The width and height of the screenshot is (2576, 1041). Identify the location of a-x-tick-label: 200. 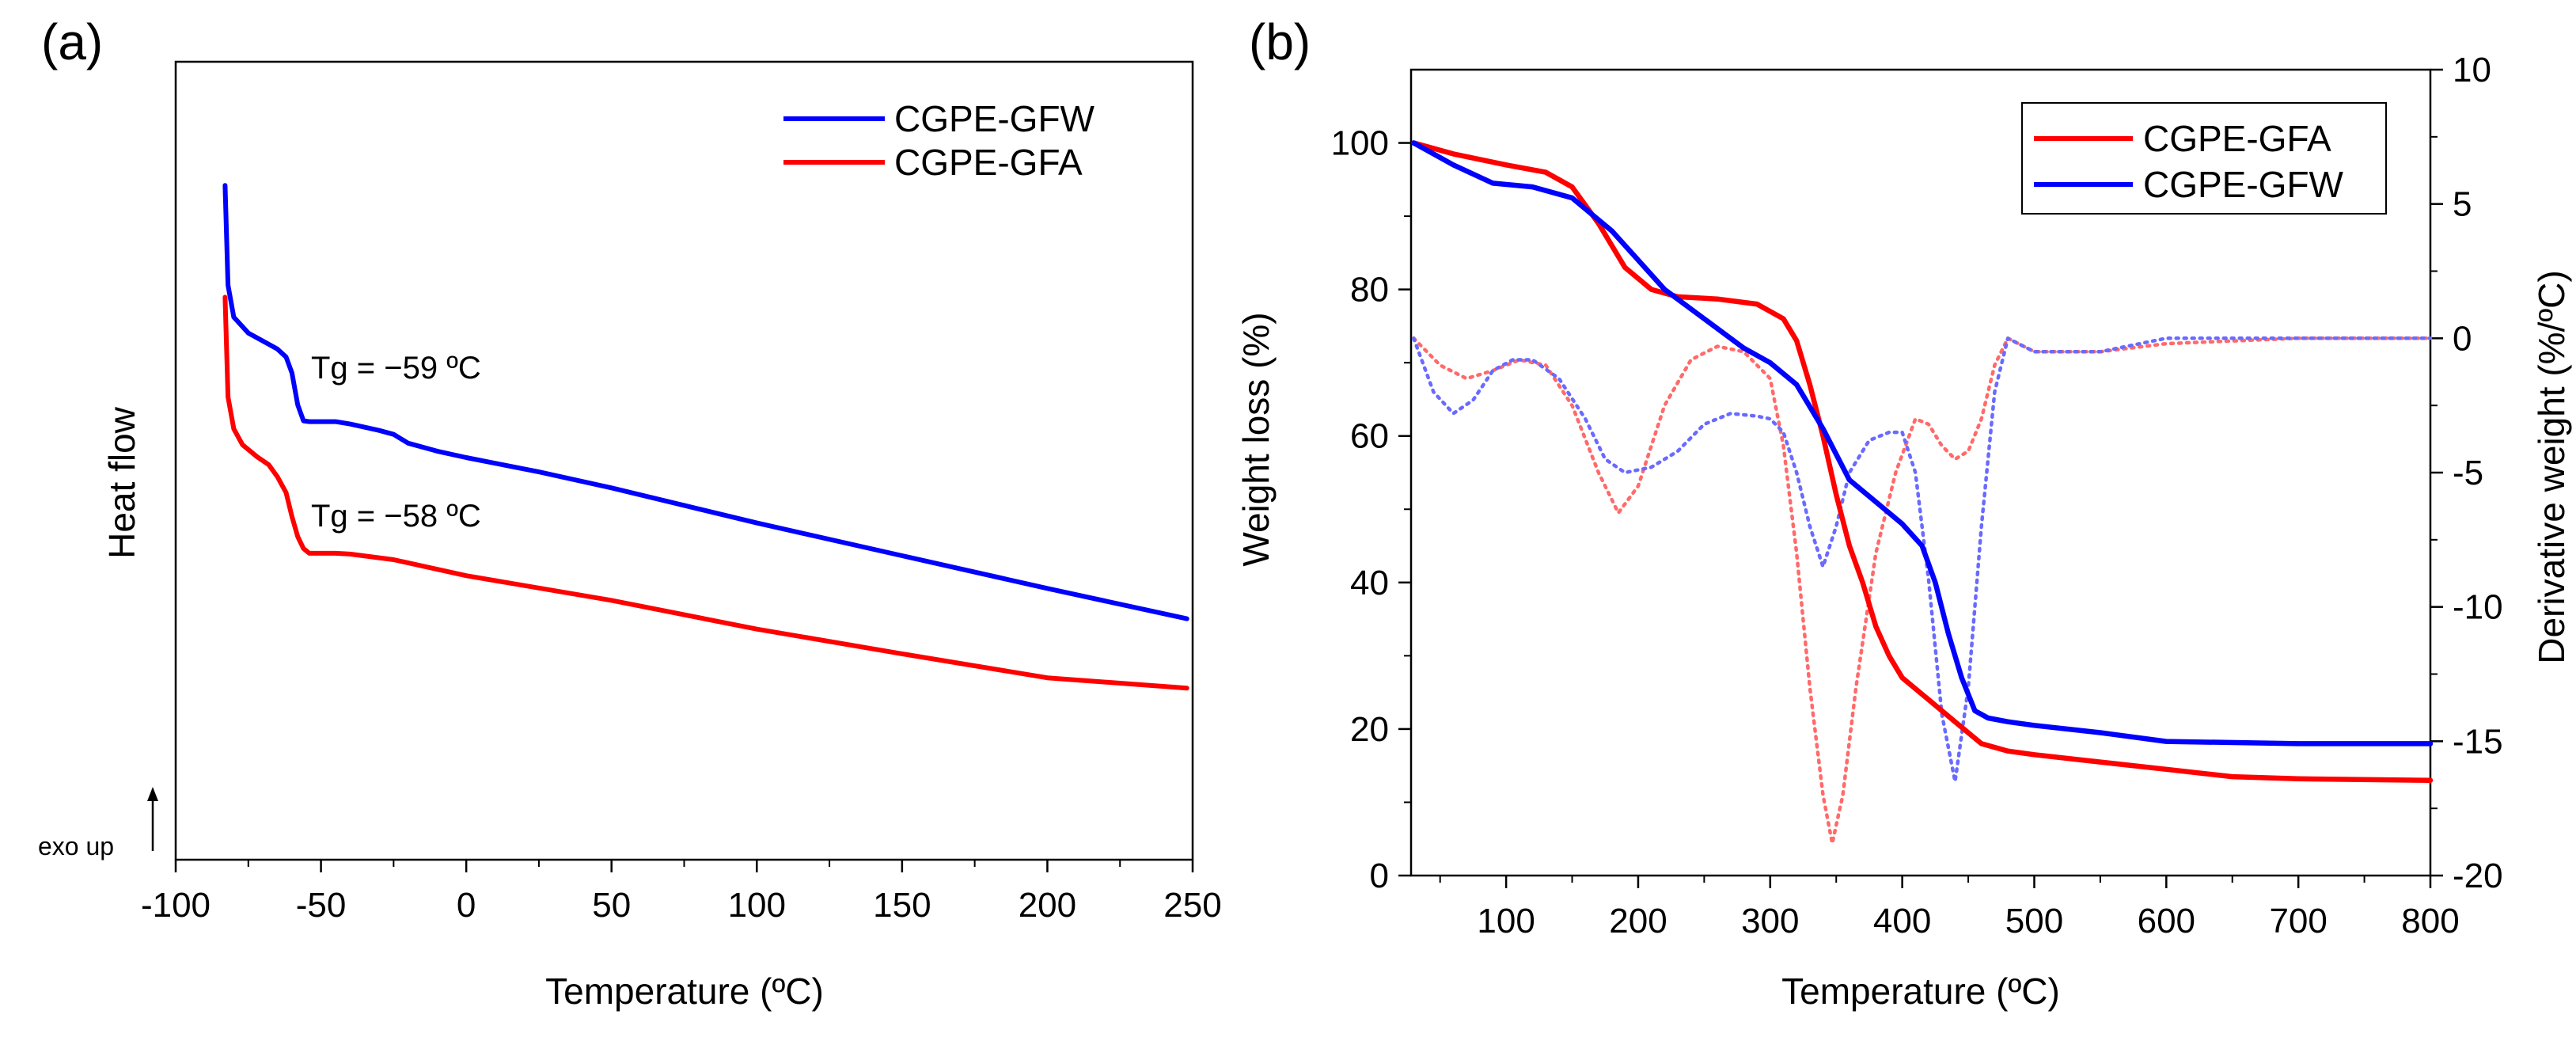
(1047, 906).